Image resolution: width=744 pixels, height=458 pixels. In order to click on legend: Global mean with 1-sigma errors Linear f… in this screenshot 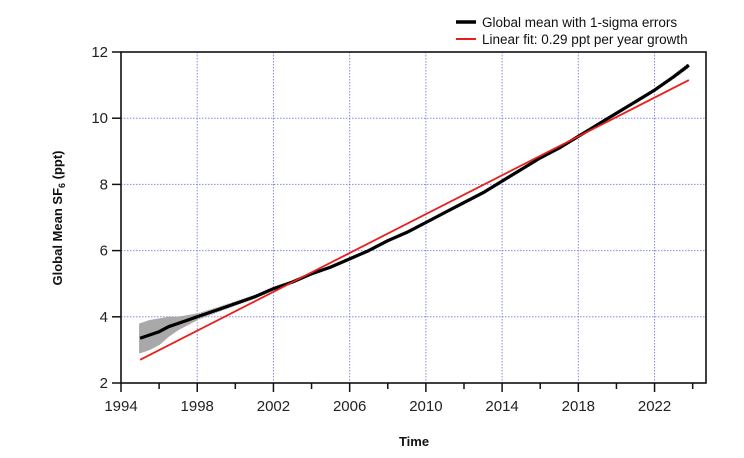, I will do `click(572, 31)`.